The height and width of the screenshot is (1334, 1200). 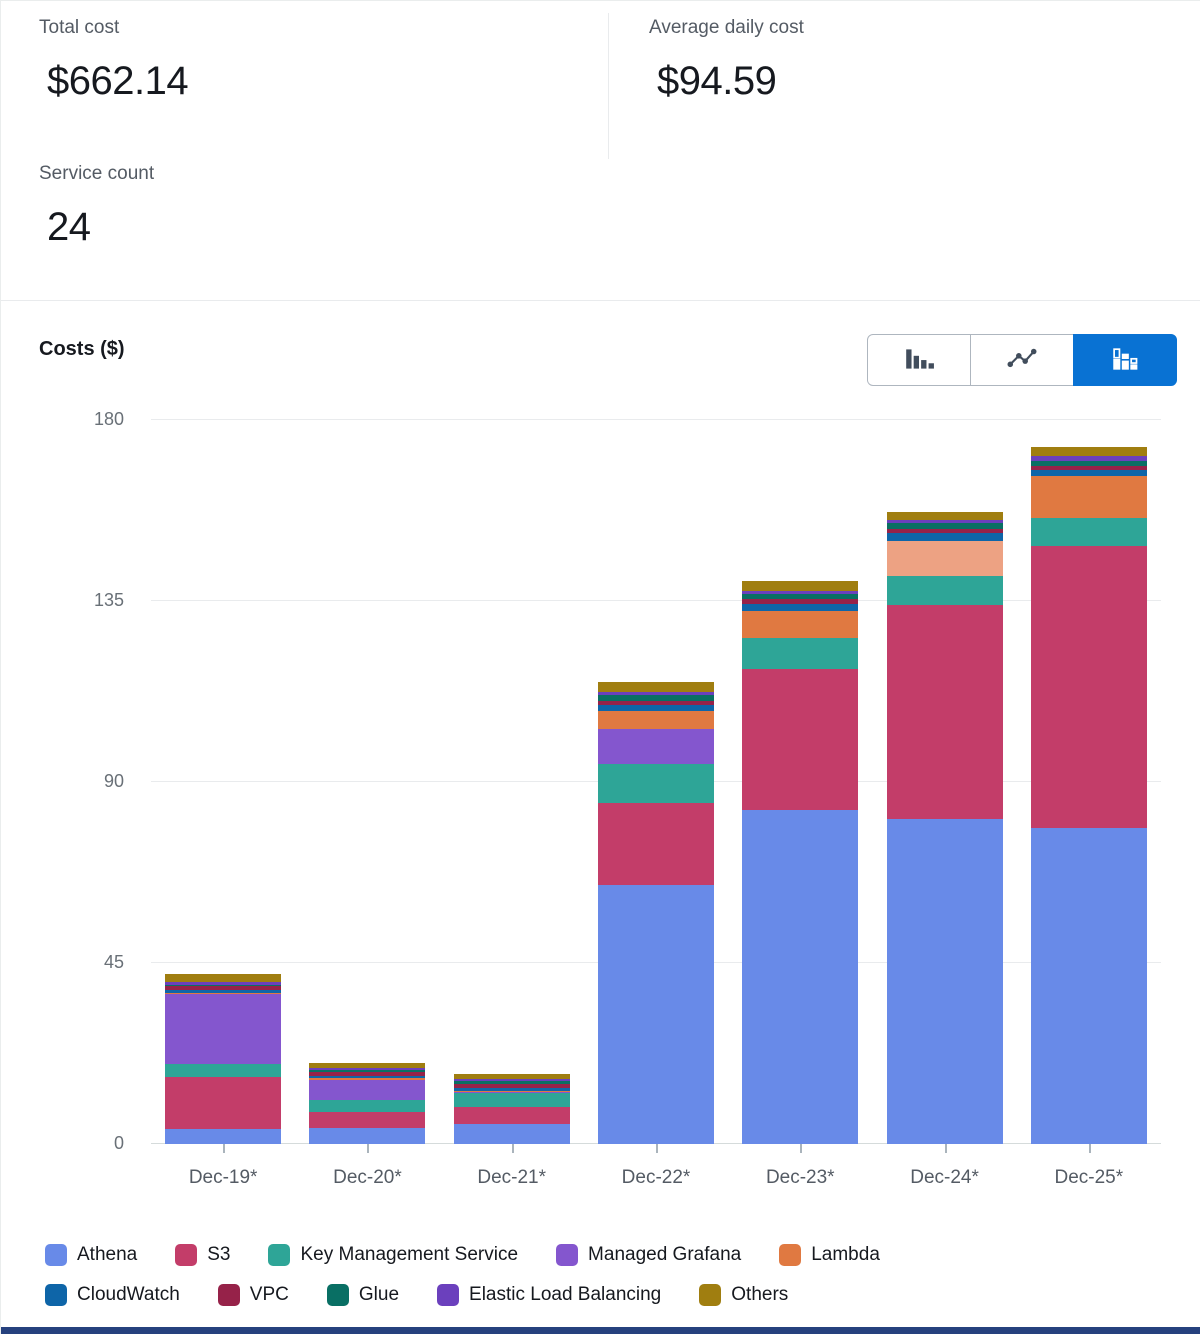 What do you see at coordinates (656, 419) in the screenshot?
I see `gridline` at bounding box center [656, 419].